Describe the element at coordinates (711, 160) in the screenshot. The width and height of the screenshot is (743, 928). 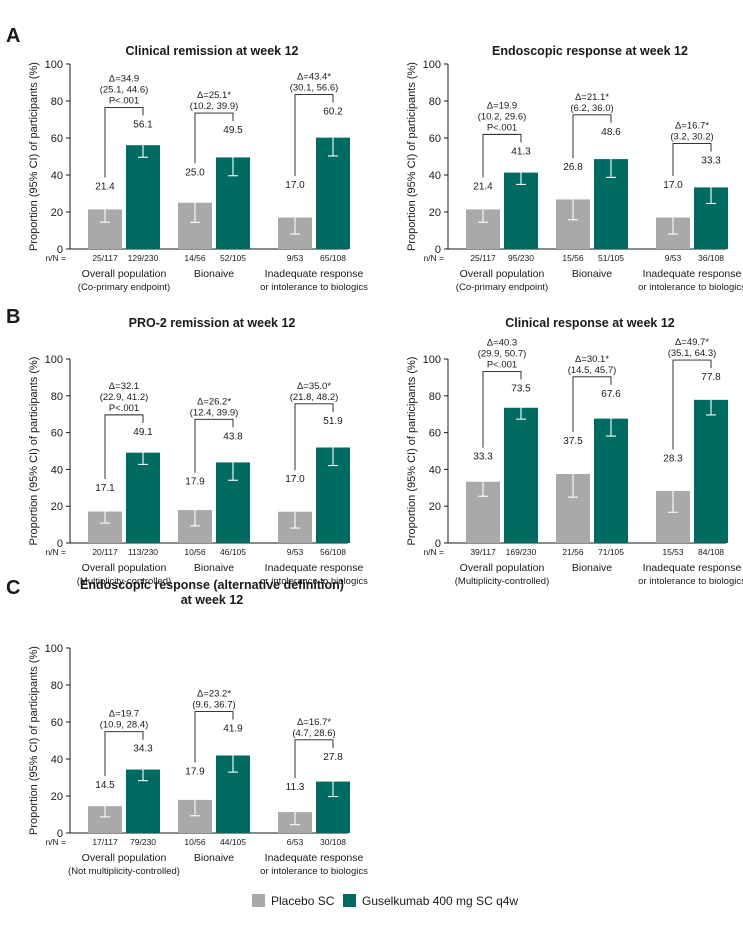
I see `data-label: 33.3` at that location.